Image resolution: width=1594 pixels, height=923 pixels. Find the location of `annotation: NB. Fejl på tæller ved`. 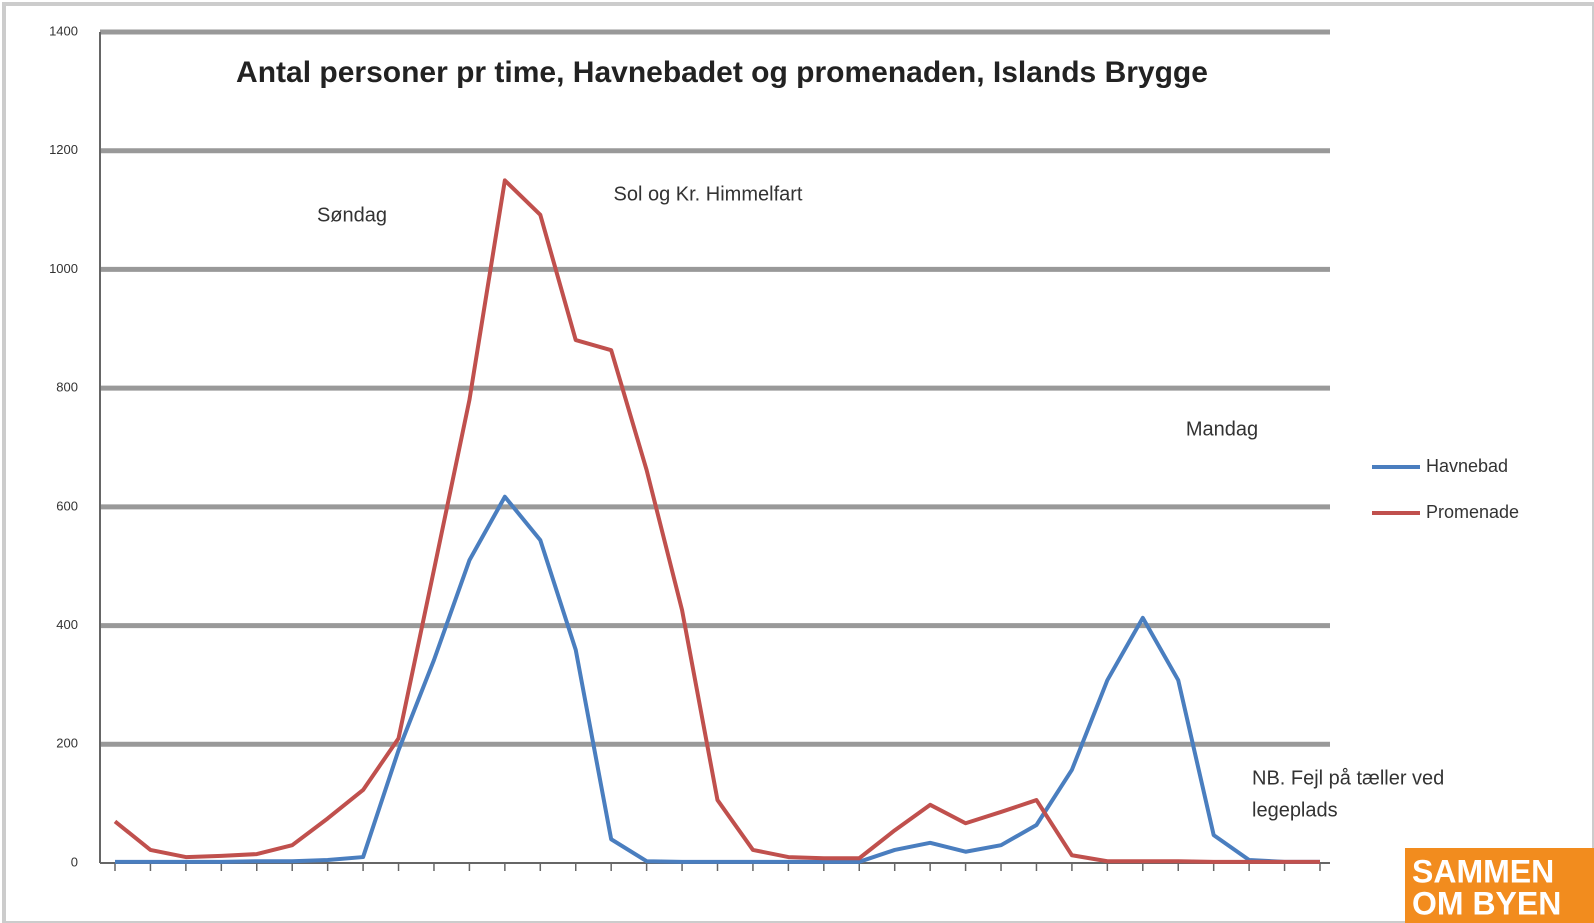

annotation: NB. Fejl på tæller ved is located at coordinates (1348, 778).